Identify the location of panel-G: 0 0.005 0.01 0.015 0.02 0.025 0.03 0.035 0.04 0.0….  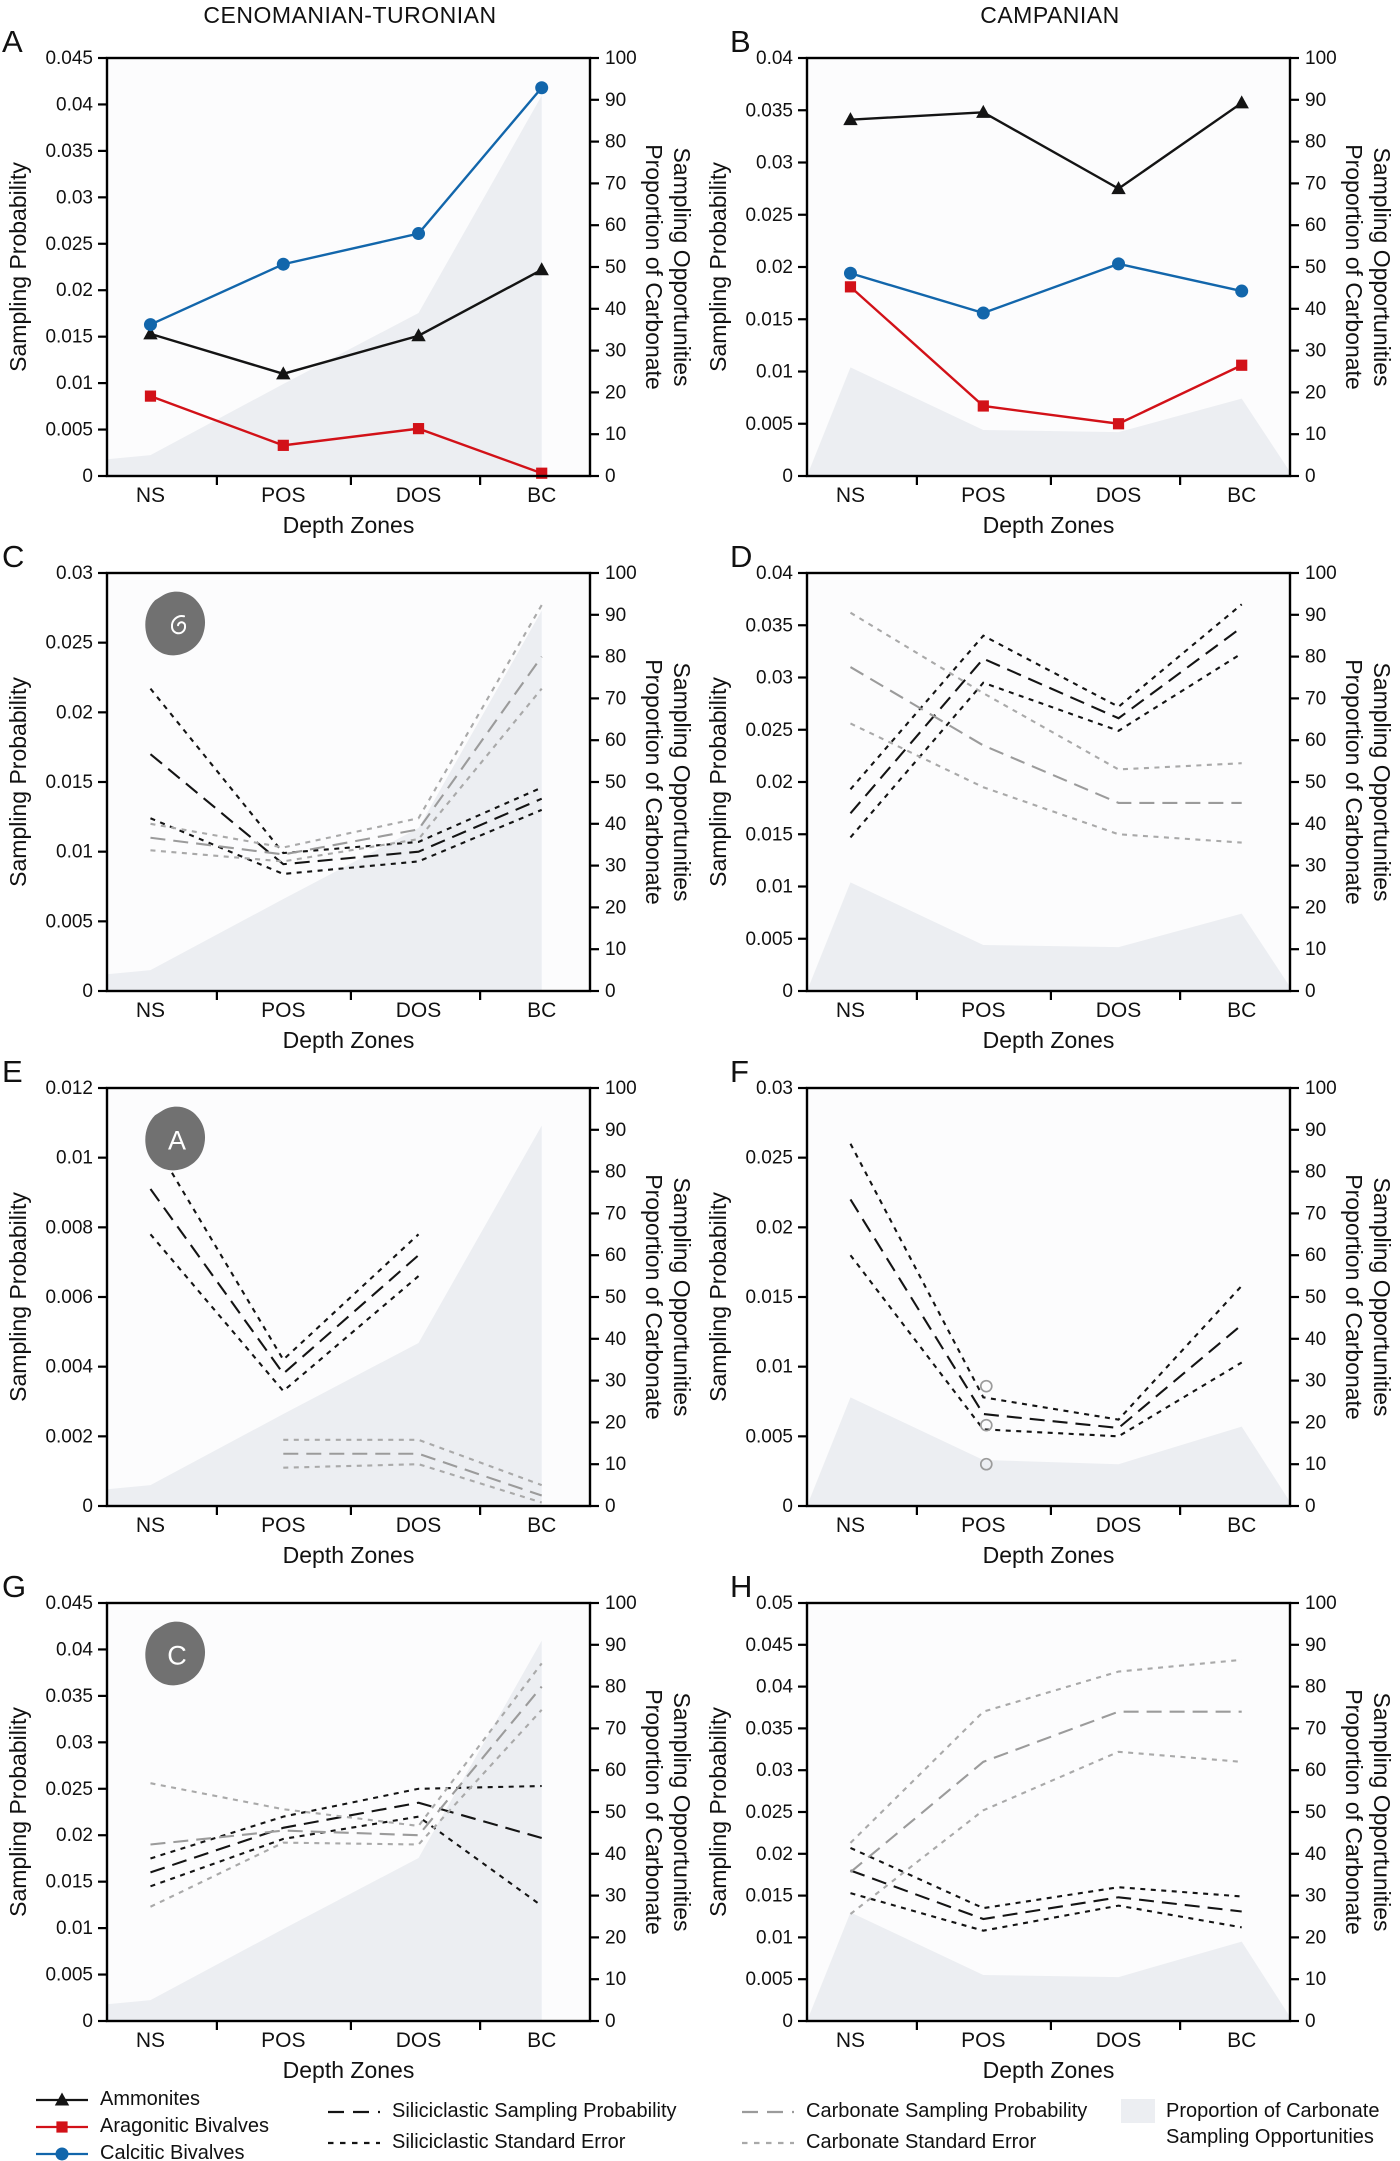
(350, 1827).